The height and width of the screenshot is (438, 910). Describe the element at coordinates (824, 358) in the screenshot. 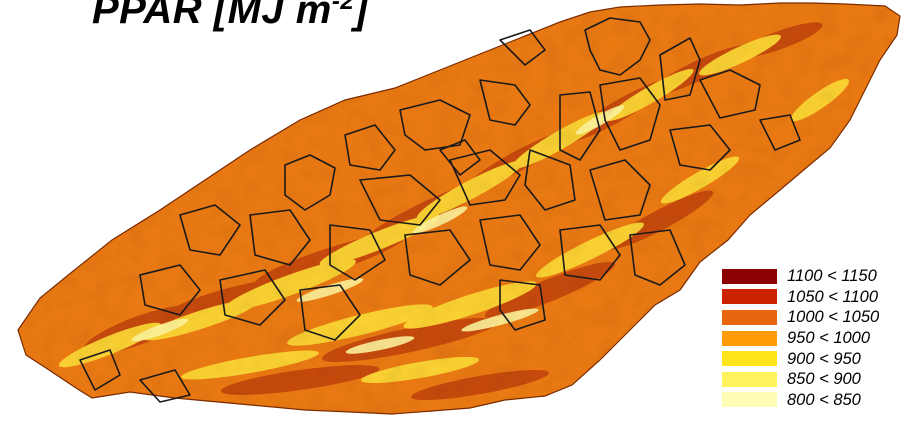

I see `legend-label: 900 < 950` at that location.